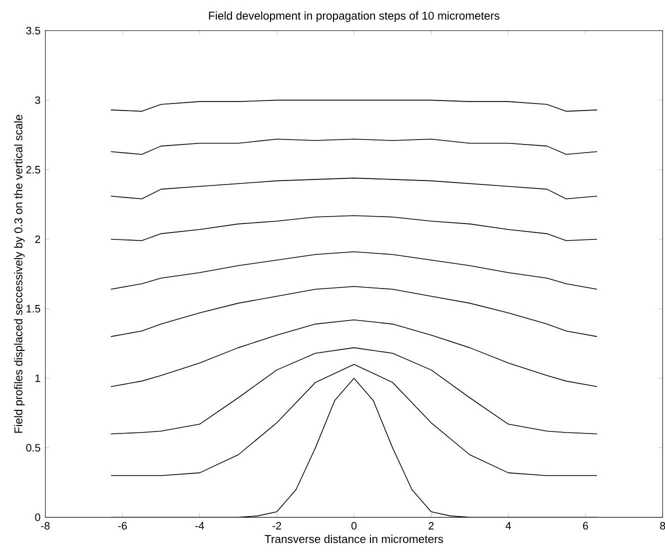 Image resolution: width=665 pixels, height=556 pixels. I want to click on x-axis-title: Transverse distance in micrometers, so click(354, 539).